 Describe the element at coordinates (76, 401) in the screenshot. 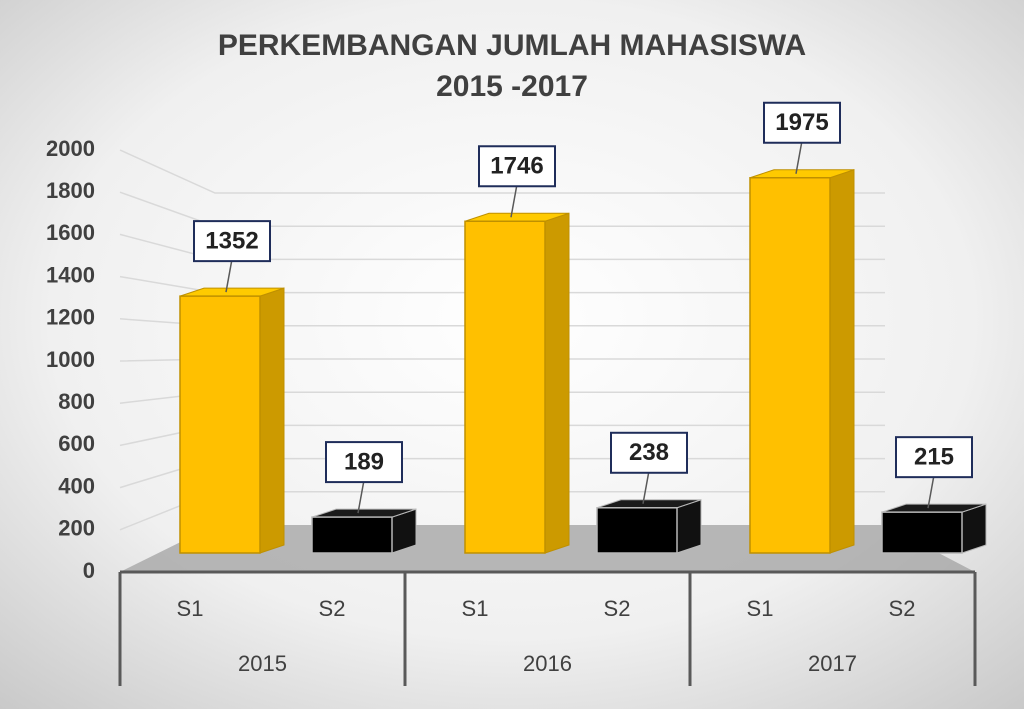

I see `y-tick-label: 800` at that location.